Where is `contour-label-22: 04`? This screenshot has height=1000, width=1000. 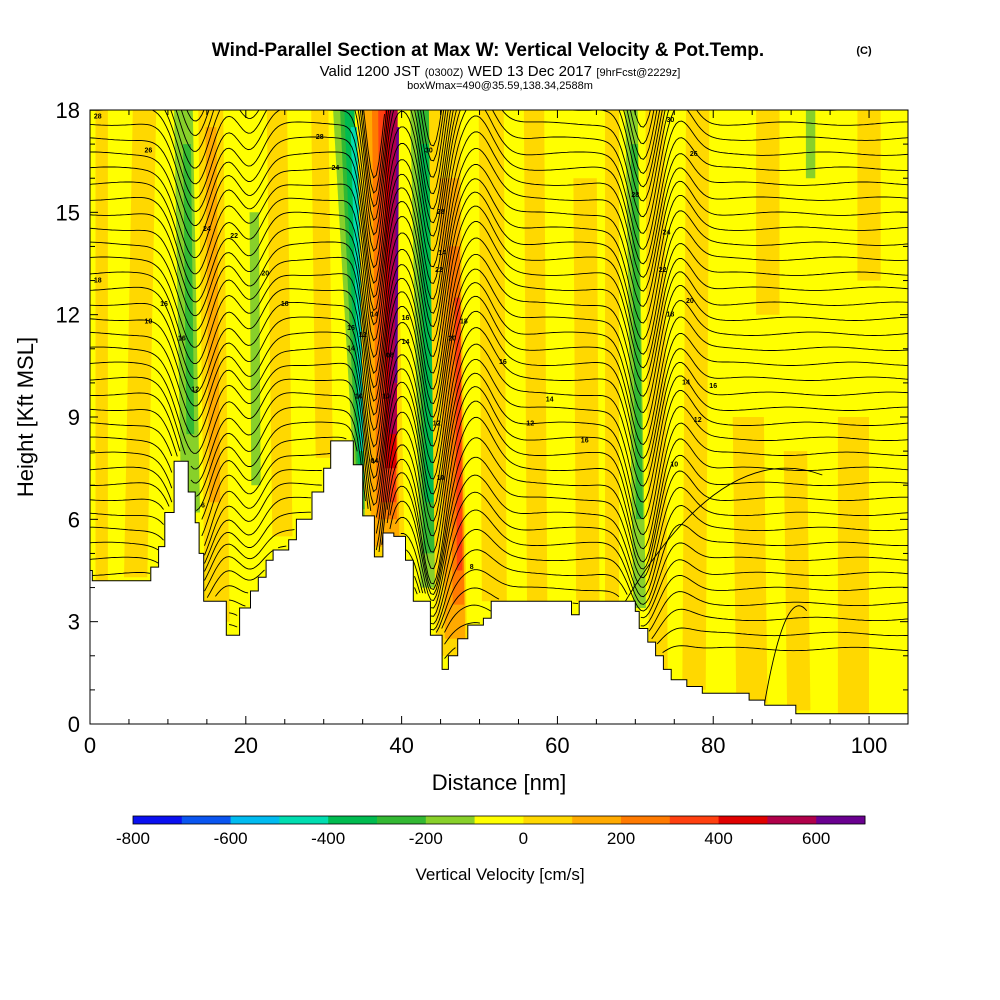
contour-label-22: 04 is located at coordinates (375, 461).